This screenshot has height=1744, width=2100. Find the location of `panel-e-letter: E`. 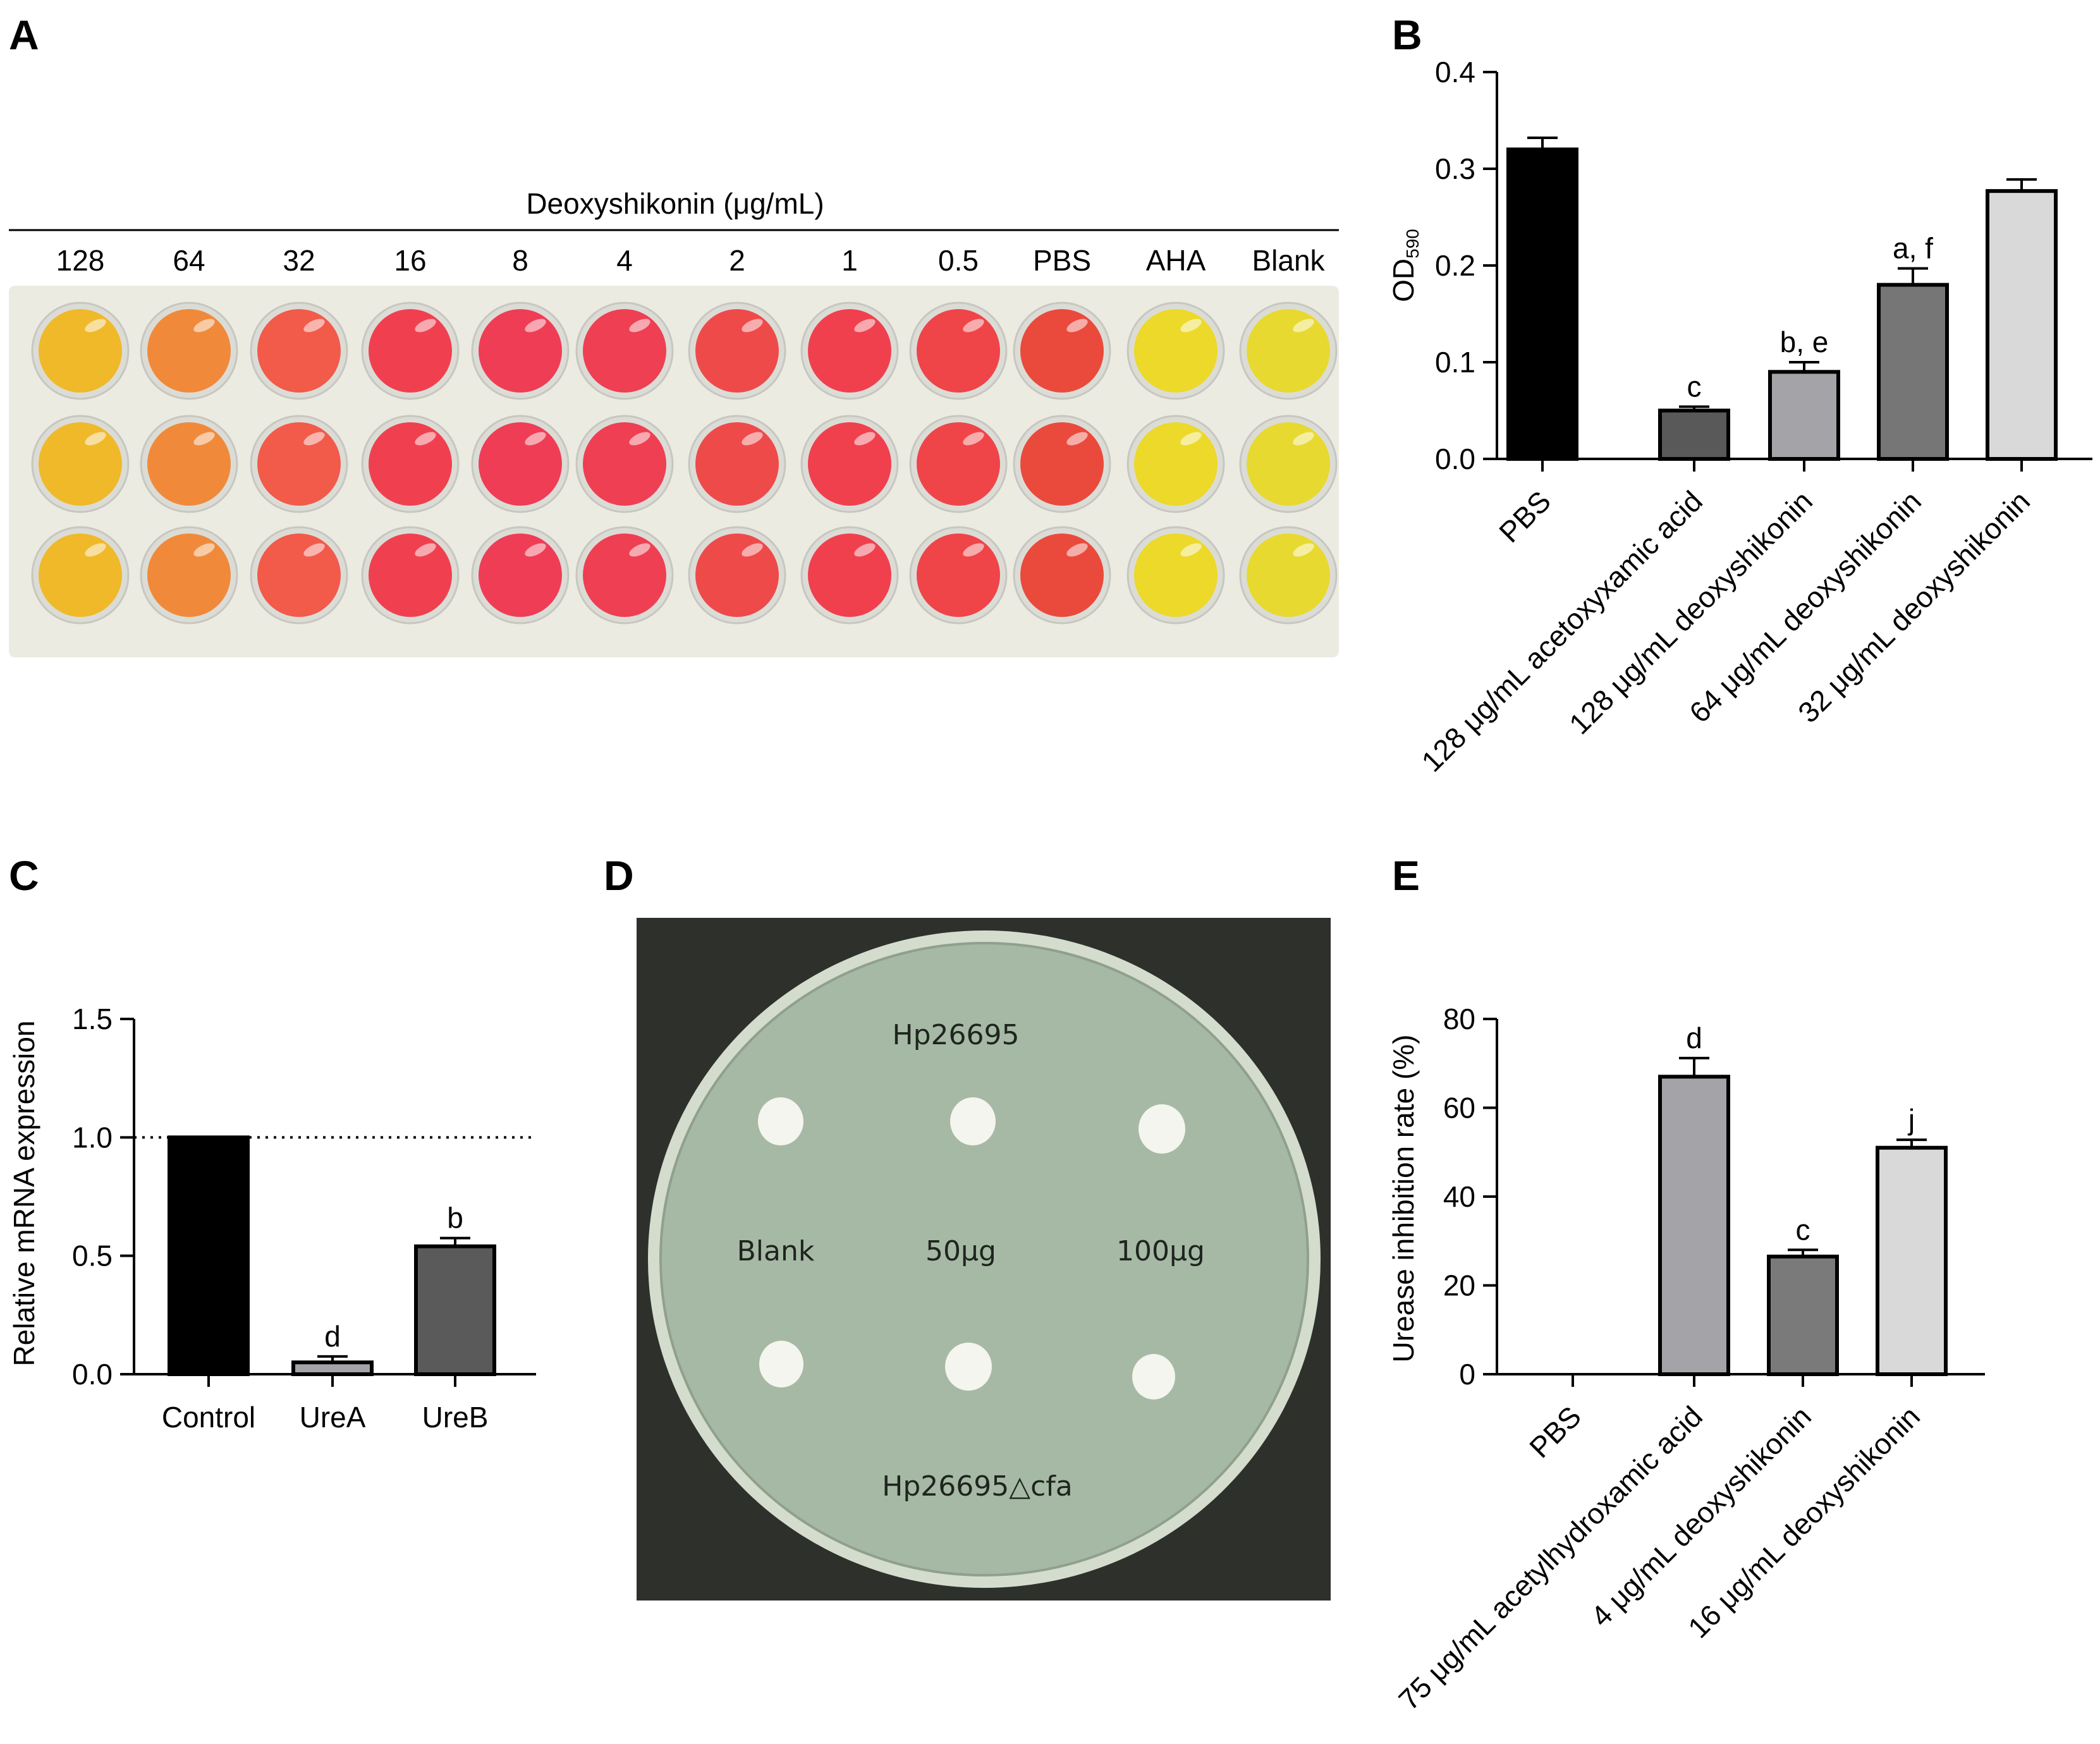

panel-e-letter: E is located at coordinates (1406, 876).